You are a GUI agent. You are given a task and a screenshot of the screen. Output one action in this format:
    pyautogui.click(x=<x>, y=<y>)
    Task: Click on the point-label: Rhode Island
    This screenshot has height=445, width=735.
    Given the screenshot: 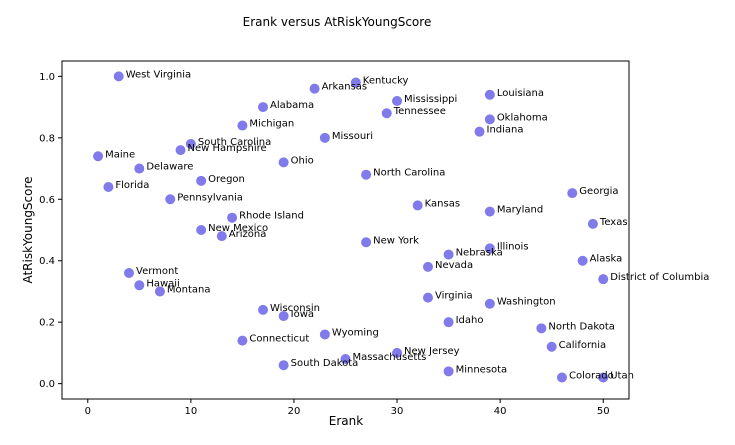 What is the action you would take?
    pyautogui.click(x=271, y=216)
    